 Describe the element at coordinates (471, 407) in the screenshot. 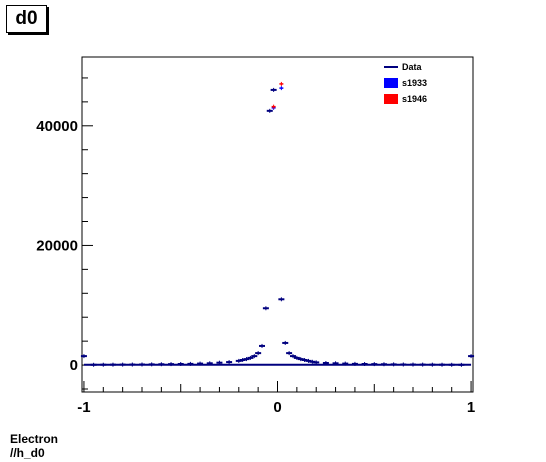

I see `x-tick-label: 1` at that location.